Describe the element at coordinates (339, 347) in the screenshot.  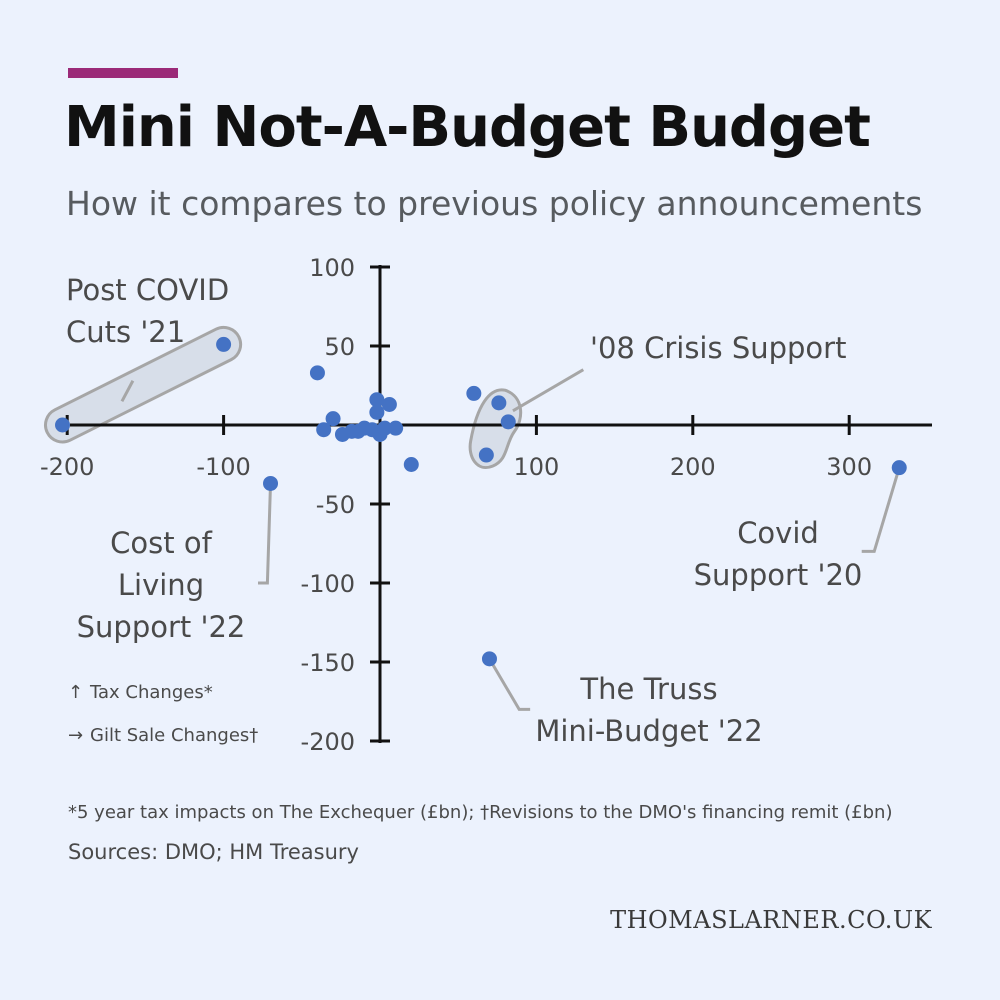
I see `y-tick-label: 50` at that location.